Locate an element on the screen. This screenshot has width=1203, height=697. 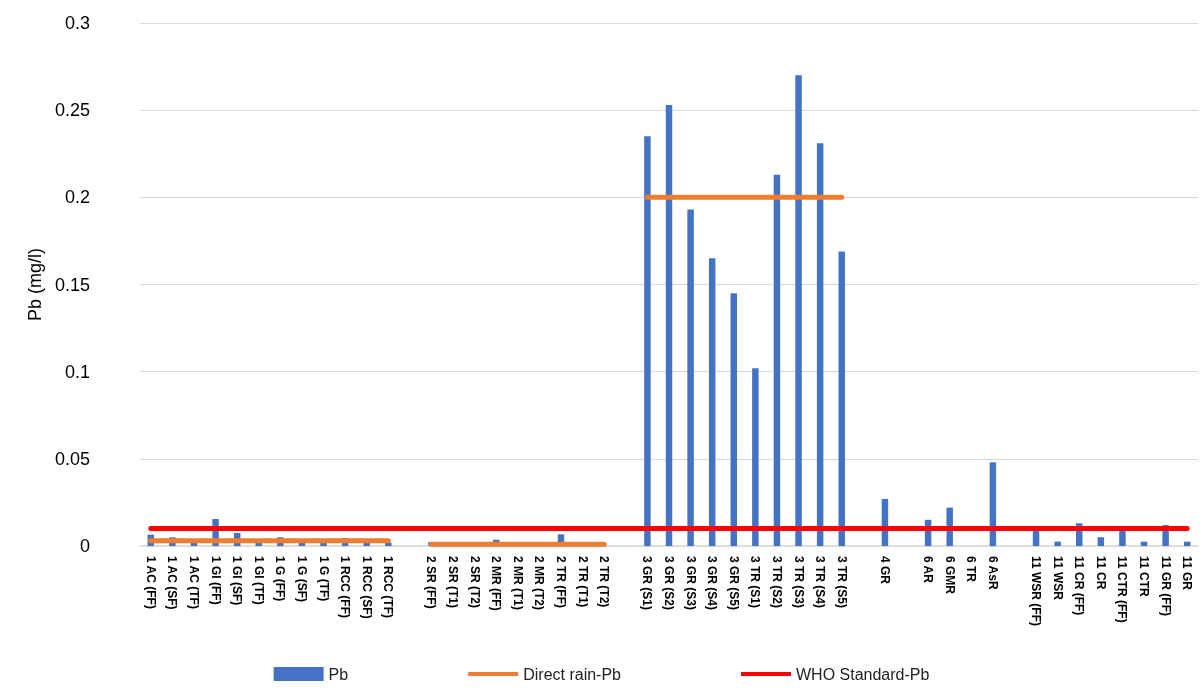
x-tick-label: 3 GR (S1) is located at coordinates (647, 583).